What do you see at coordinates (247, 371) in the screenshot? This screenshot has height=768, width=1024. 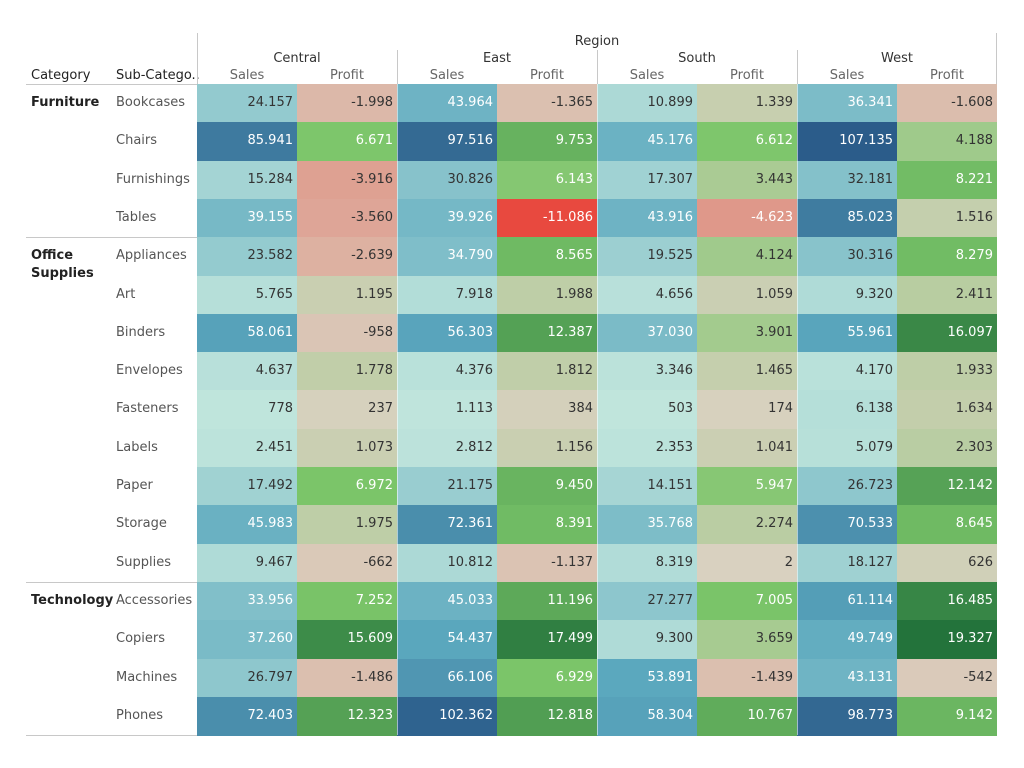 I see `sales-cell: 4.637` at bounding box center [247, 371].